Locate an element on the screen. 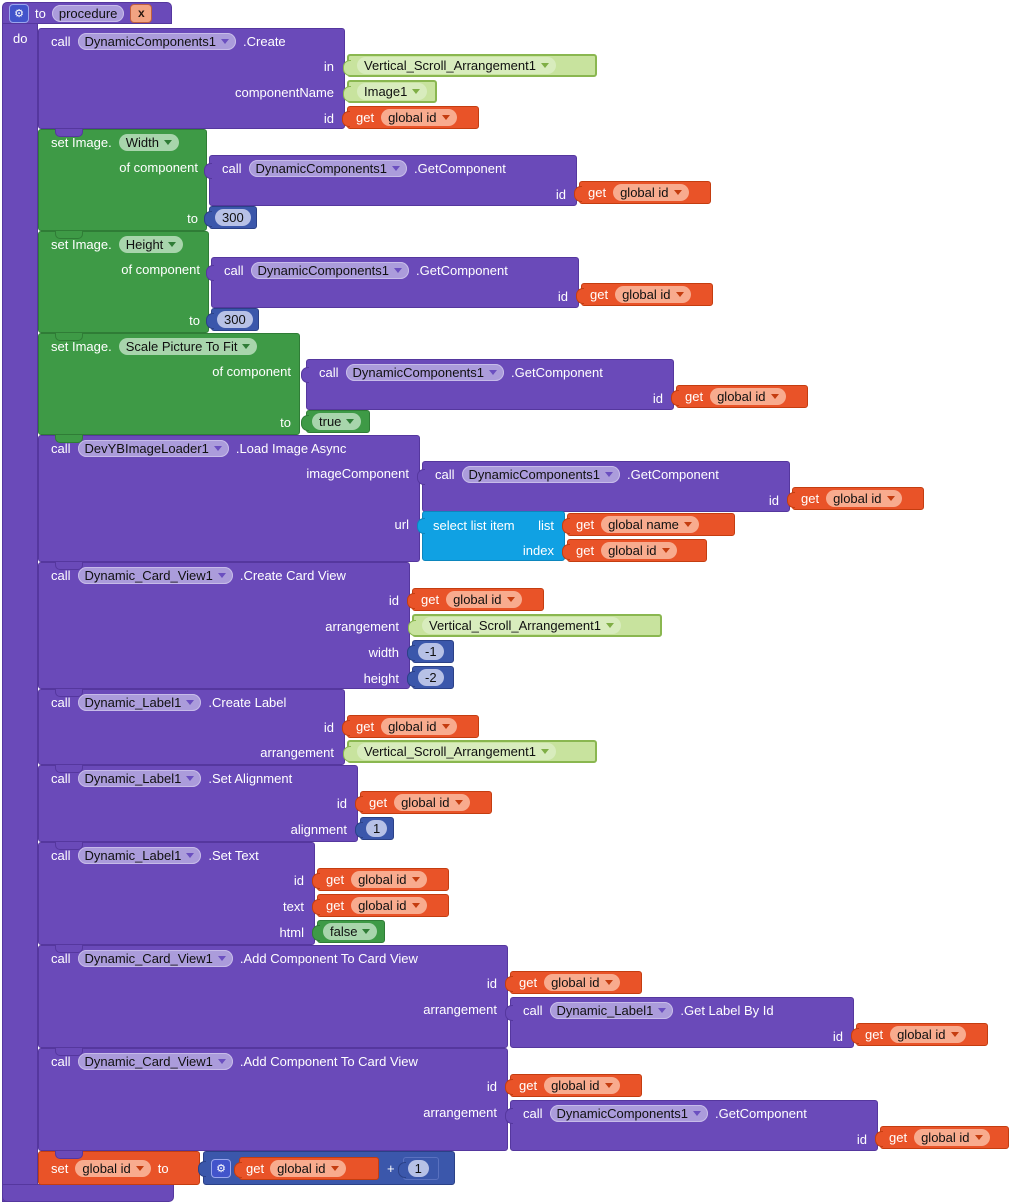 The width and height of the screenshot is (1011, 1203). procedure-bottom-bar is located at coordinates (88, 1193).